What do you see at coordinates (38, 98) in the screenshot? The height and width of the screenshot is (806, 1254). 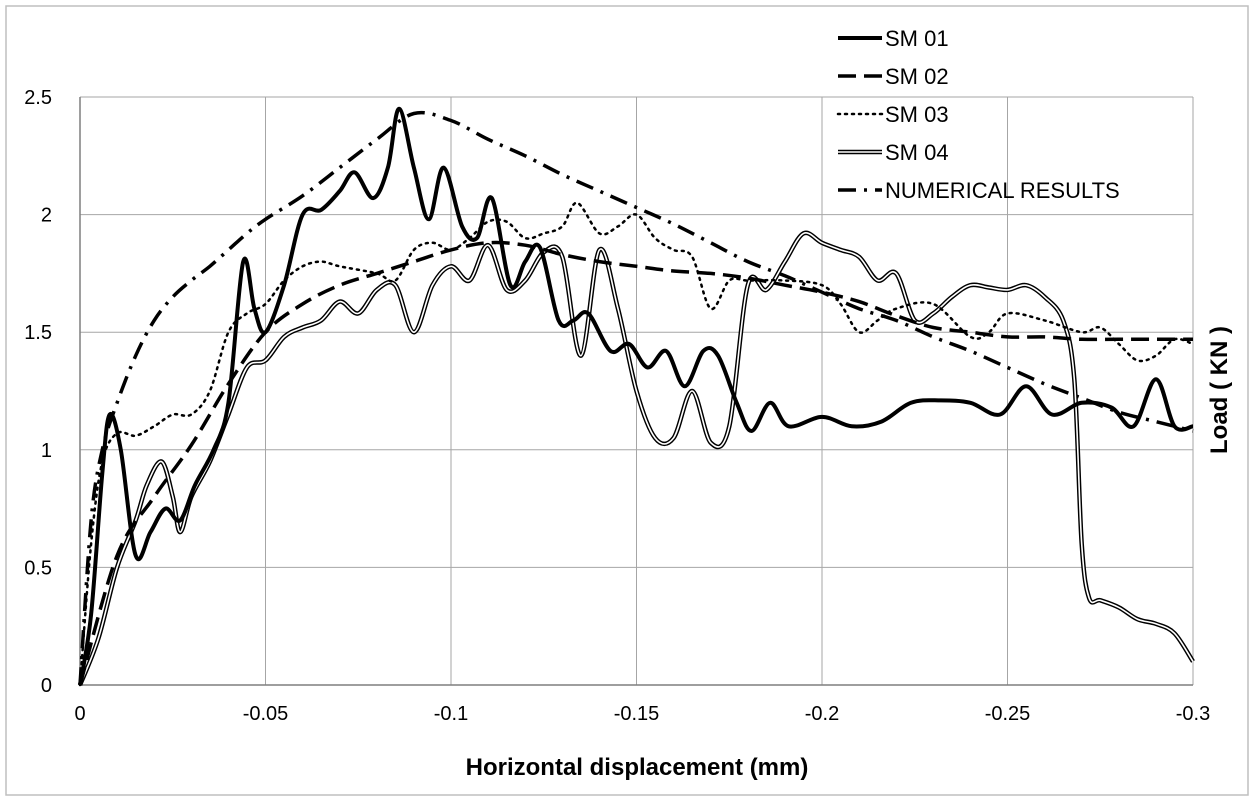 I see `y-tick-label-5: 2.5` at bounding box center [38, 98].